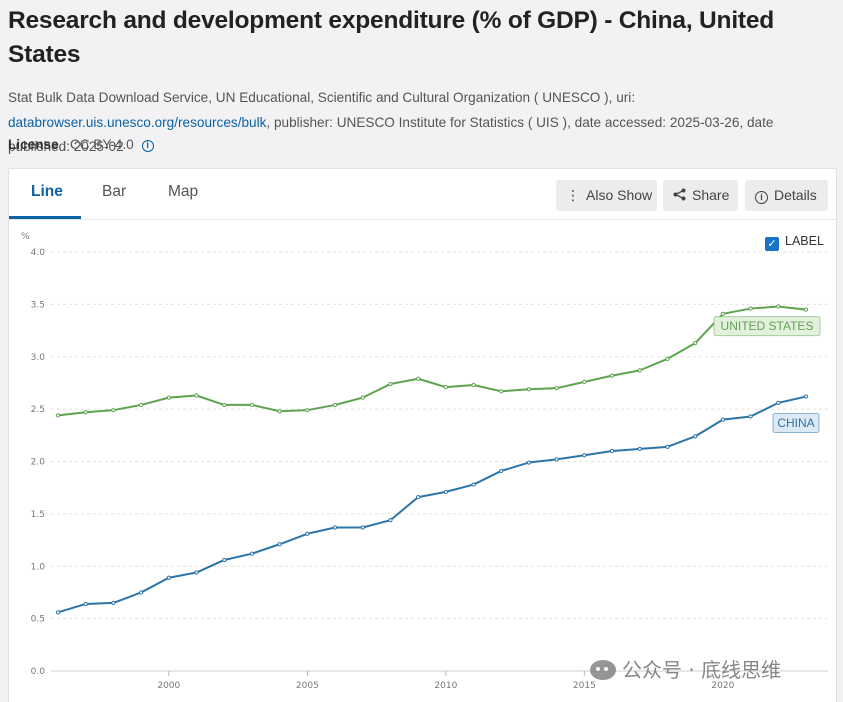 Image resolution: width=843 pixels, height=702 pixels. What do you see at coordinates (279, 411) in the screenshot?
I see `data-point-united-states-2004` at bounding box center [279, 411].